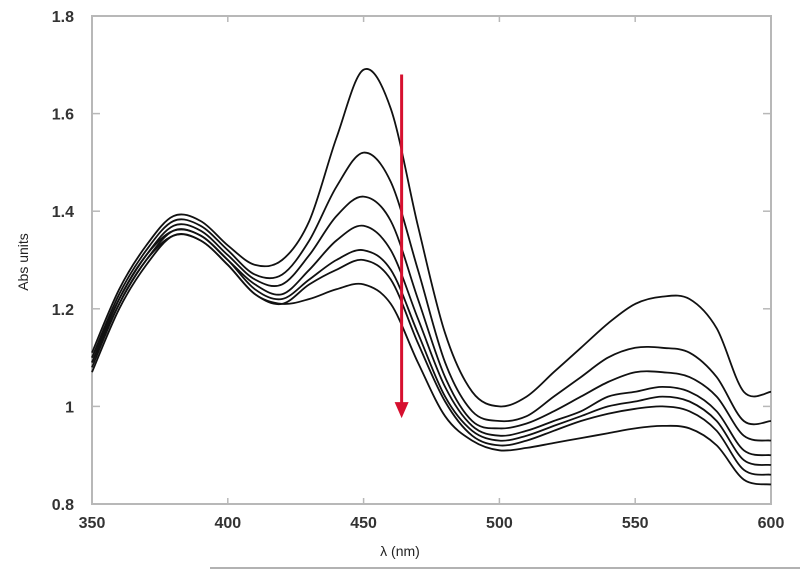  What do you see at coordinates (401, 246) in the screenshot?
I see `decrease-arrow-icon` at bounding box center [401, 246].